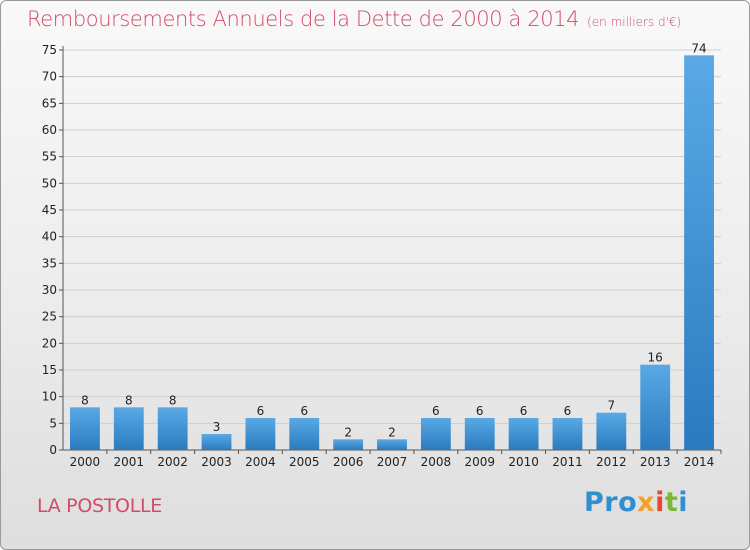  I want to click on x-tick-label: 2003, so click(216, 462).